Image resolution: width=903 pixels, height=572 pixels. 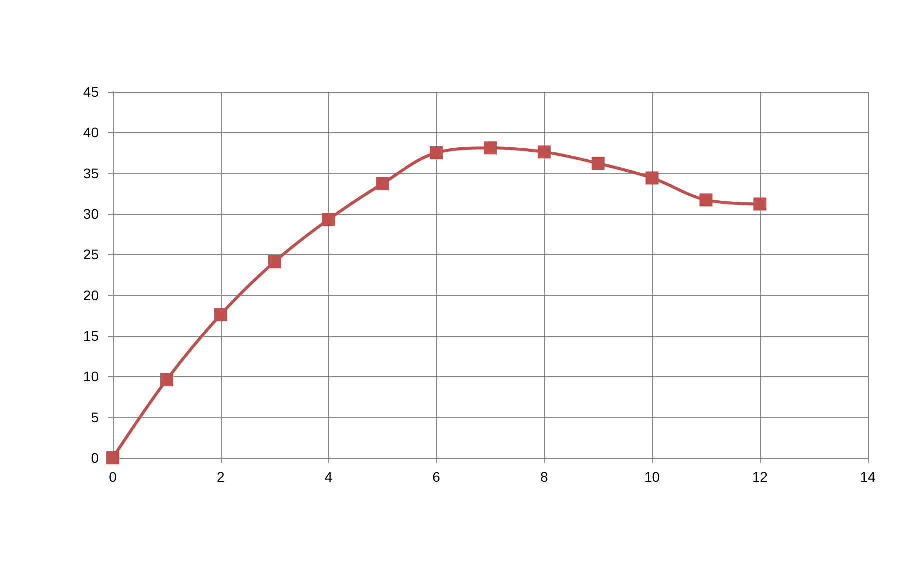 I want to click on y-tick-label: 45, so click(x=91, y=92).